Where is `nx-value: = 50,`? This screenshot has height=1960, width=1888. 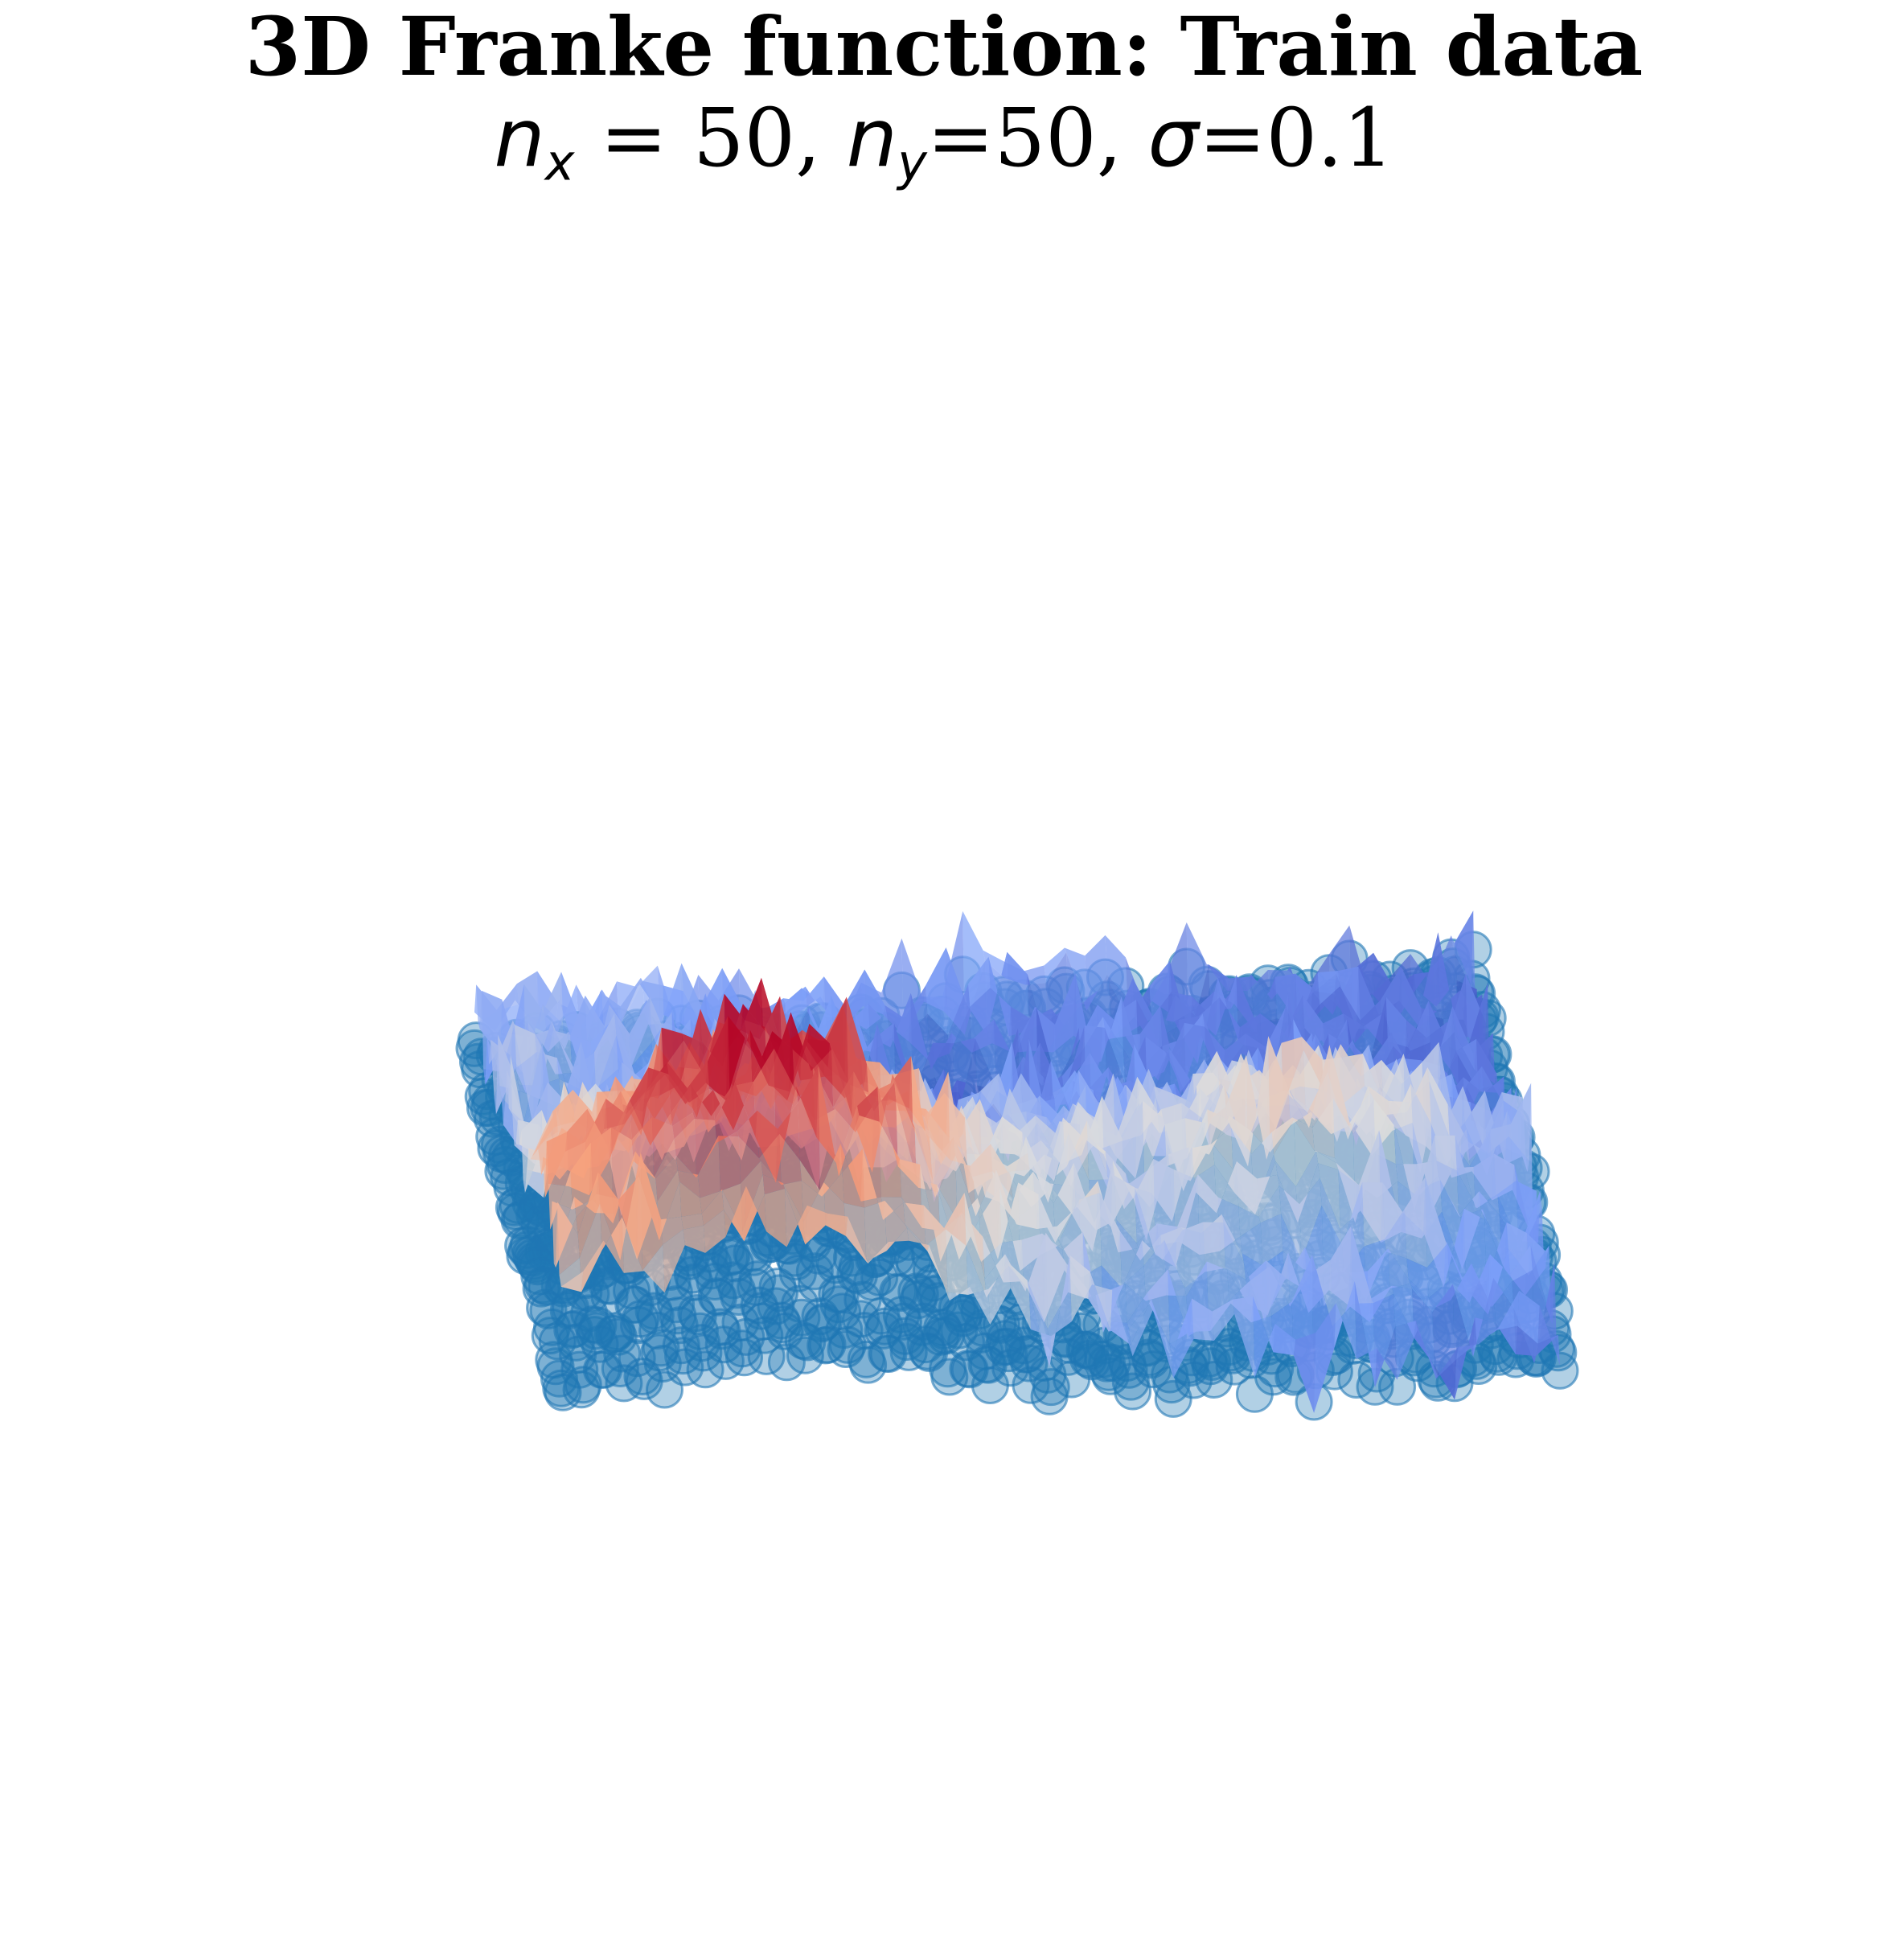
nx-value: = 50, is located at coordinates (710, 138).